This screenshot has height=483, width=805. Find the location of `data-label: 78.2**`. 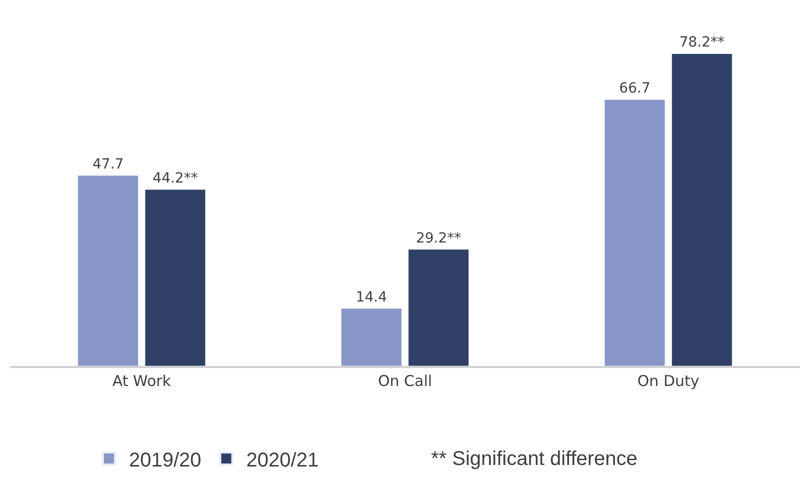

data-label: 78.2** is located at coordinates (701, 42).